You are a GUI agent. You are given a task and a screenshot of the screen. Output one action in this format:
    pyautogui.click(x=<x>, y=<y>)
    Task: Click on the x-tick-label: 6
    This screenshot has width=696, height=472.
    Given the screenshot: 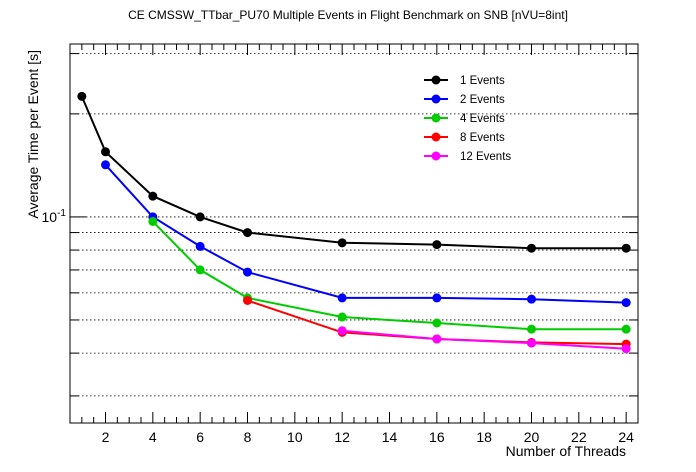 What is the action you would take?
    pyautogui.click(x=200, y=437)
    